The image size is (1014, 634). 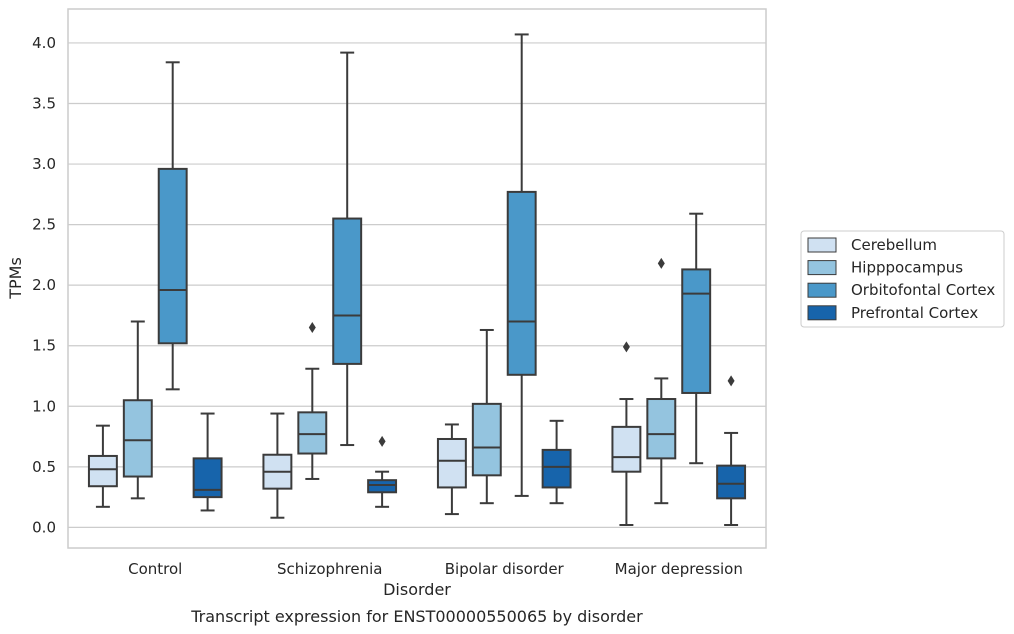 What do you see at coordinates (923, 290) in the screenshot?
I see `legend-label: Orbitofontal Cortex` at bounding box center [923, 290].